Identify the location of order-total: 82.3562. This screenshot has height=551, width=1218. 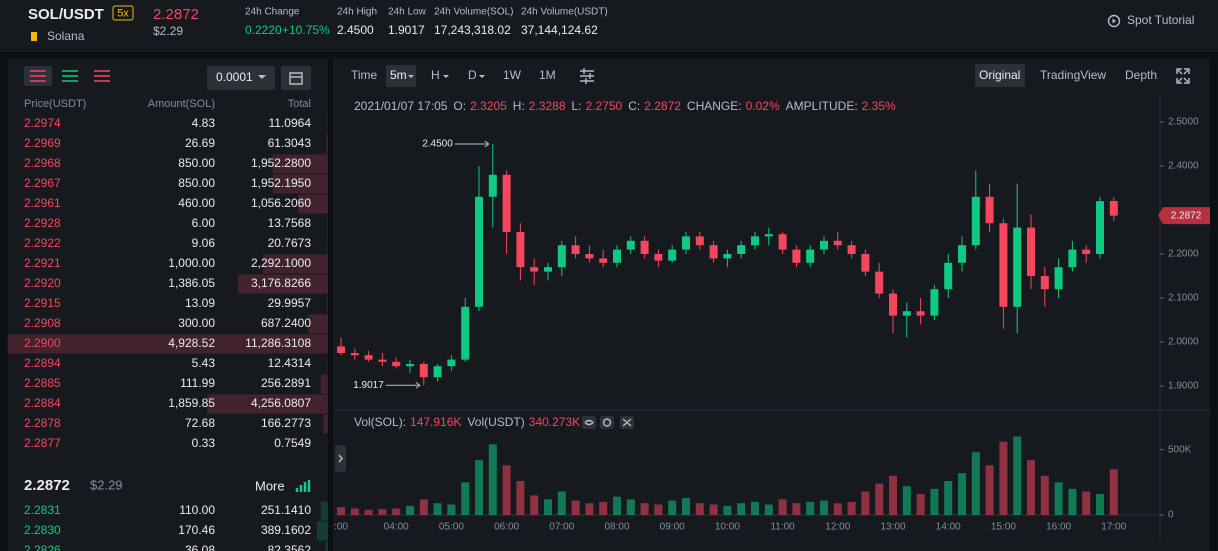
(290, 547).